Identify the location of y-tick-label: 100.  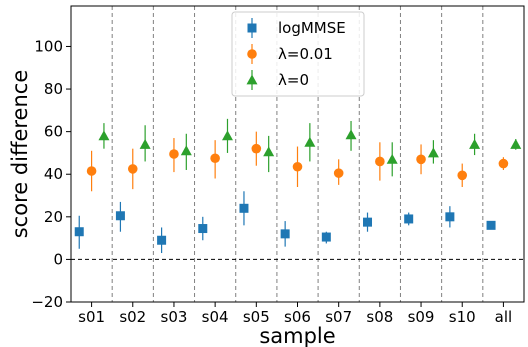
(48, 46).